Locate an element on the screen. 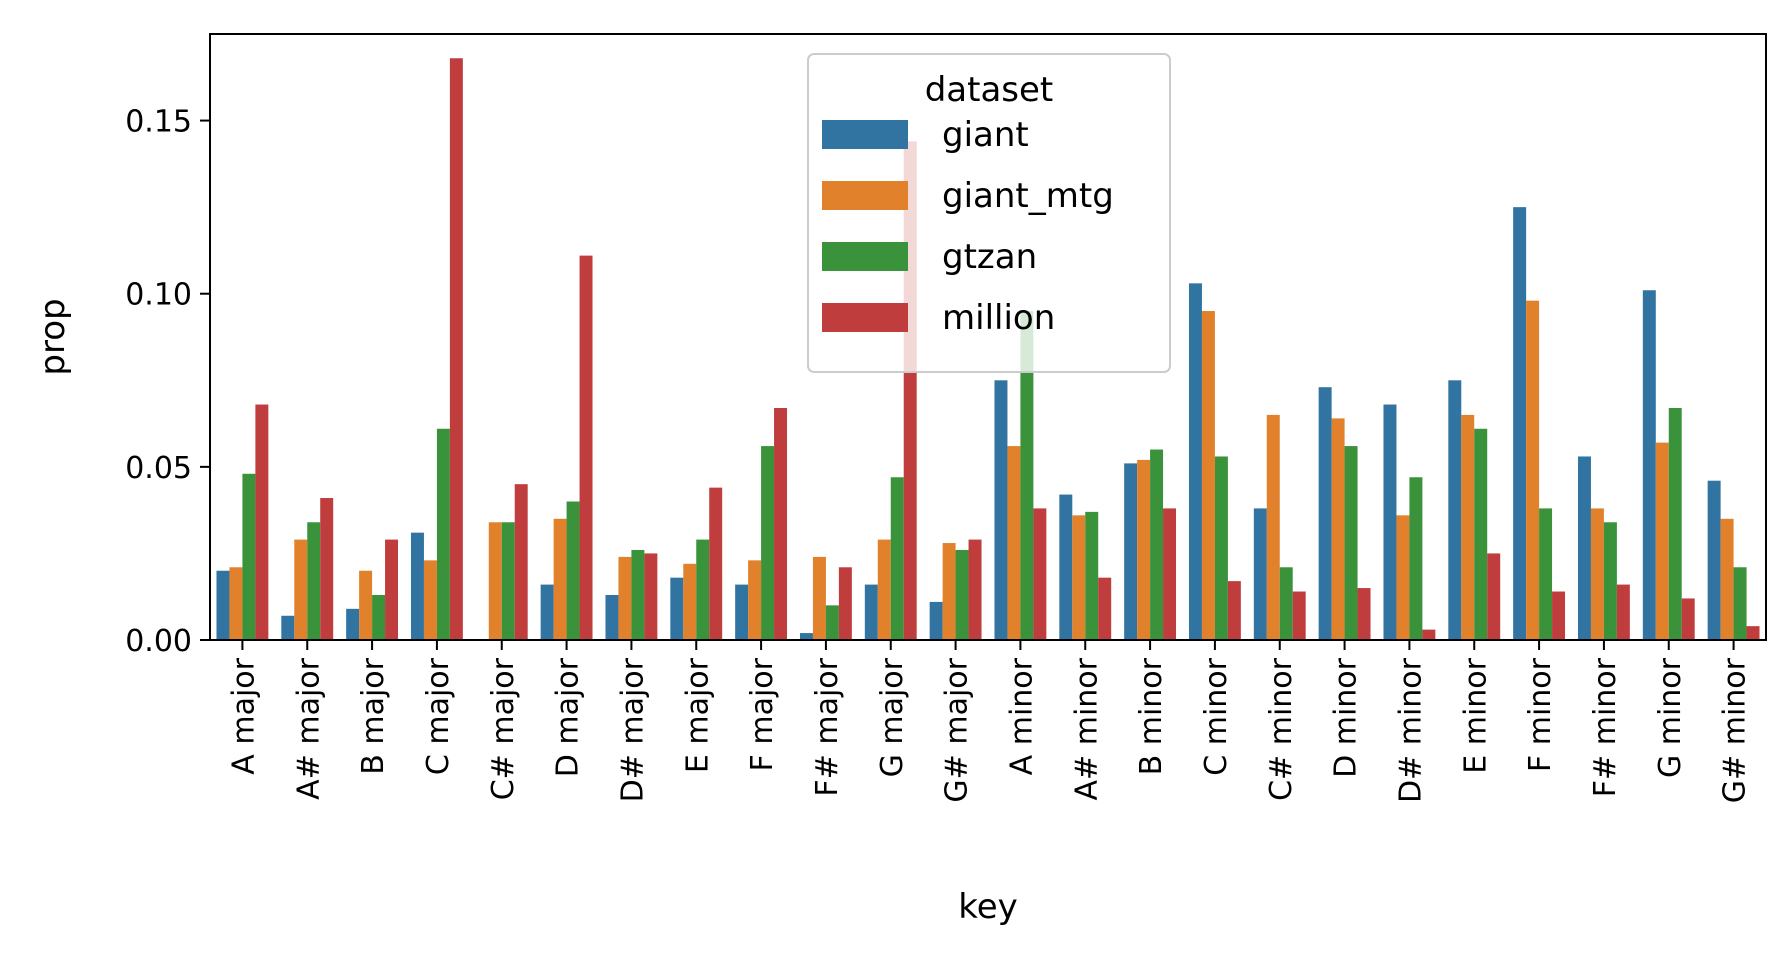  x-tick-label: B minor is located at coordinates (1151, 716).